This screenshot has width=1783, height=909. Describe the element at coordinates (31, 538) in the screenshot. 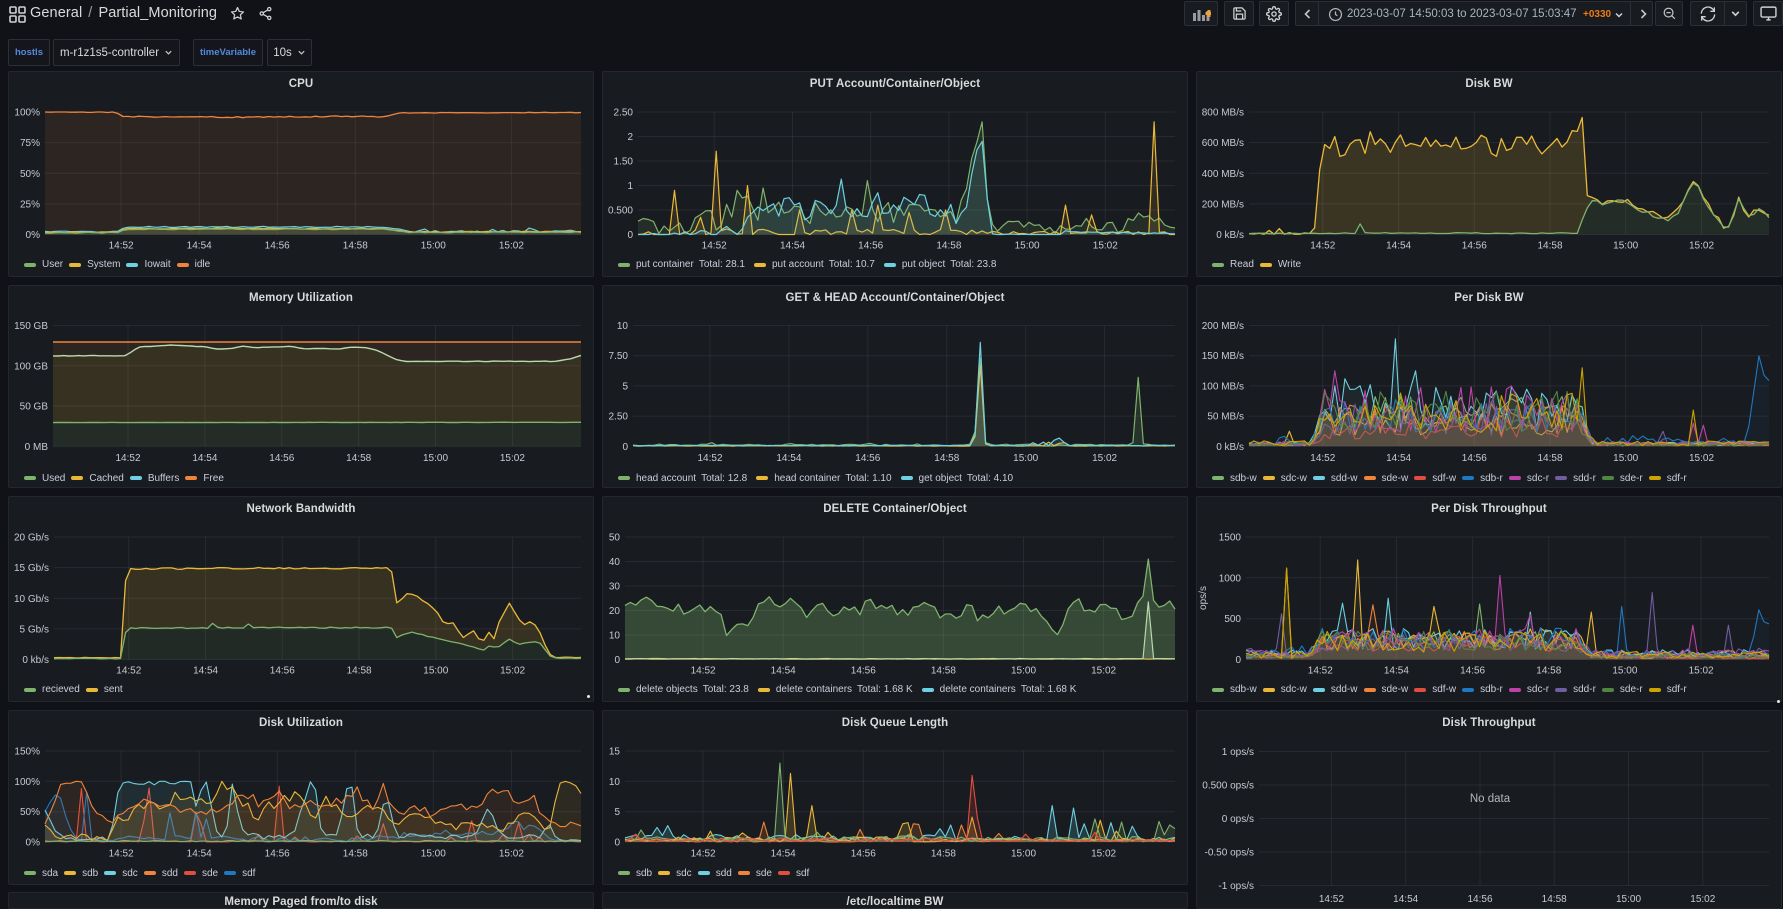

I see `svg-text: 20 Gb/s` at that location.